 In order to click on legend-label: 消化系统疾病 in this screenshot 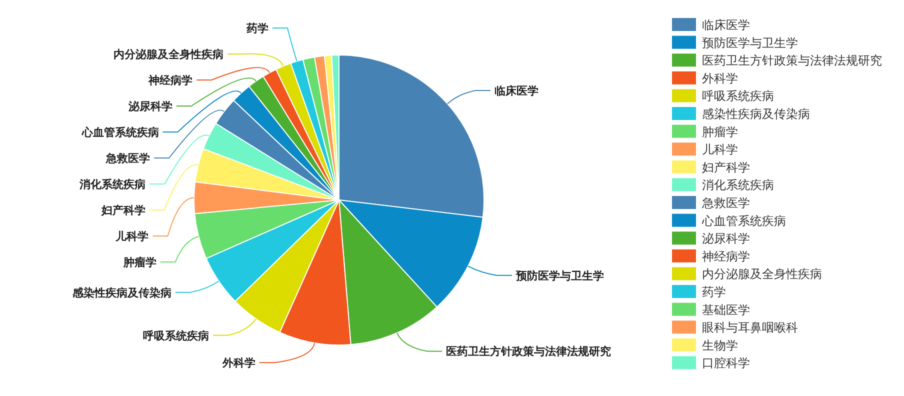, I will do `click(738, 185)`.